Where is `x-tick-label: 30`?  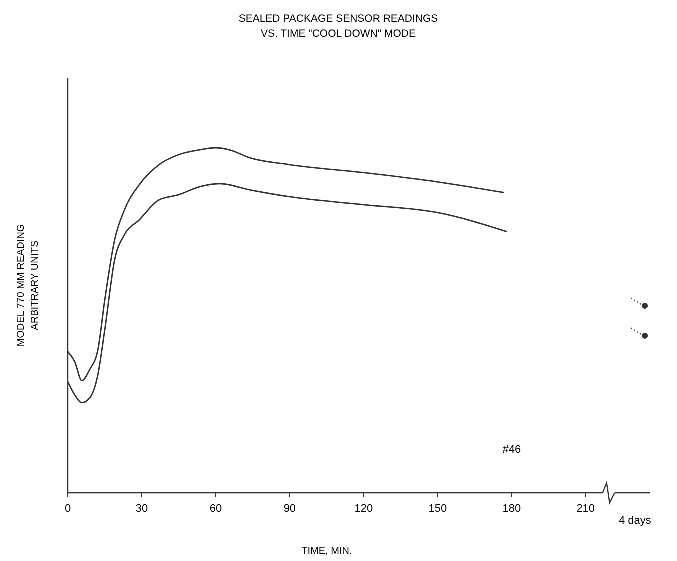
x-tick-label: 30 is located at coordinates (142, 509).